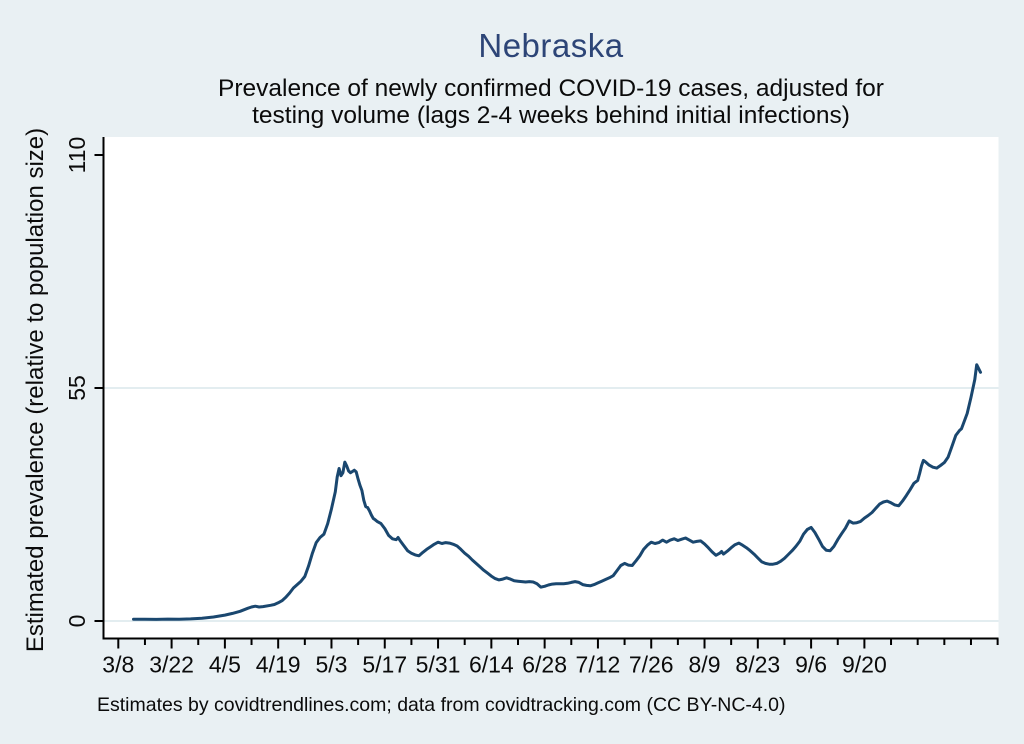 This screenshot has height=744, width=1024. Describe the element at coordinates (571, 641) in the screenshot. I see `x-axis-minor-ticks` at that location.